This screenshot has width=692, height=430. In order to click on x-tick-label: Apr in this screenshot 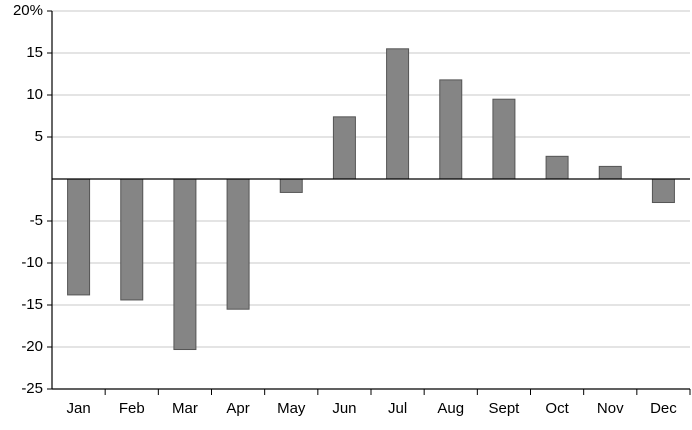, I will do `click(237, 408)`.